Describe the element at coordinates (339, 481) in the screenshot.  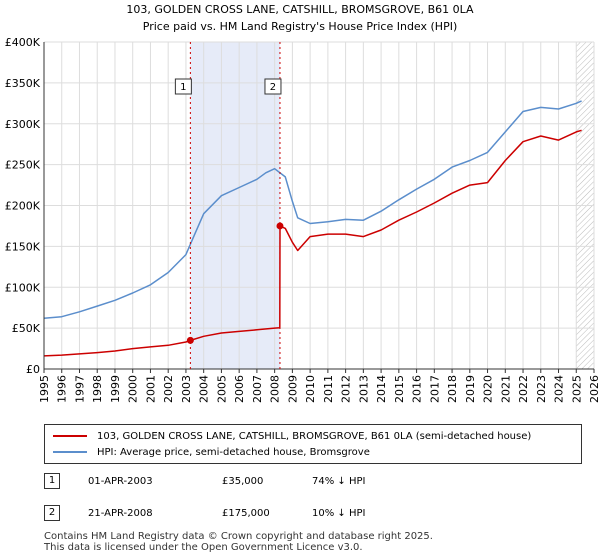
I see `sale-hpi-diff: 74% ↓ HPI` at that location.